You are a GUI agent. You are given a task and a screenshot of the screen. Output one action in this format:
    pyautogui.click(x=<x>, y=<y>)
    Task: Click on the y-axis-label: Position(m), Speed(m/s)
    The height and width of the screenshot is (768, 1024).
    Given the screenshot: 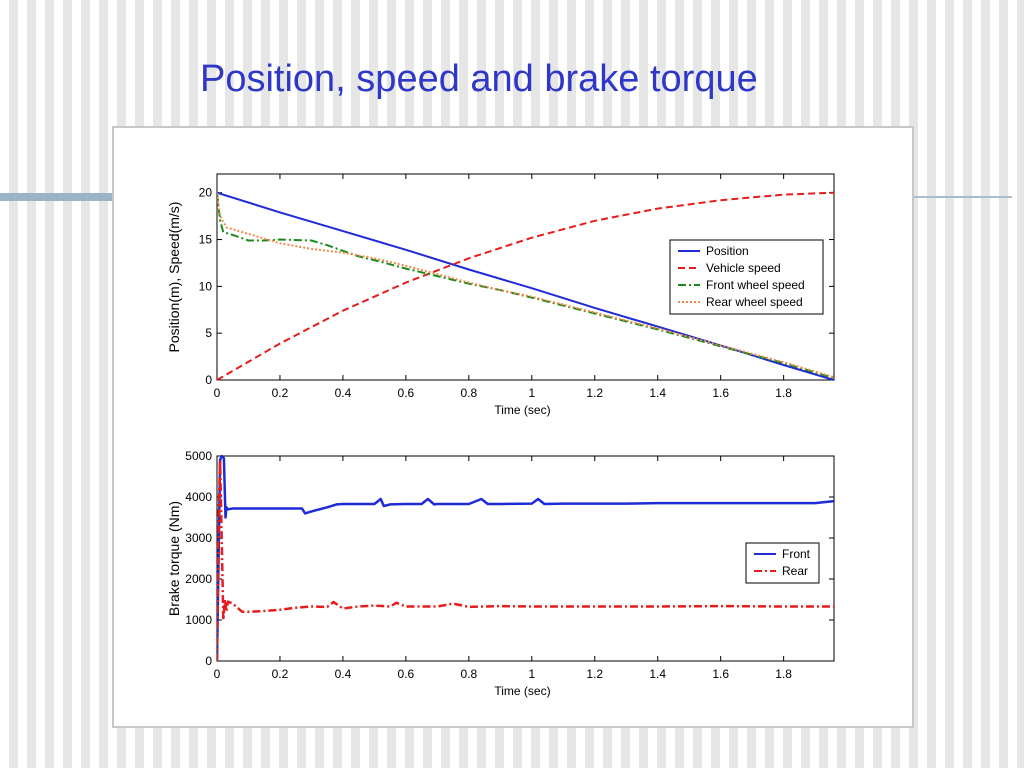 What is the action you would take?
    pyautogui.click(x=174, y=277)
    